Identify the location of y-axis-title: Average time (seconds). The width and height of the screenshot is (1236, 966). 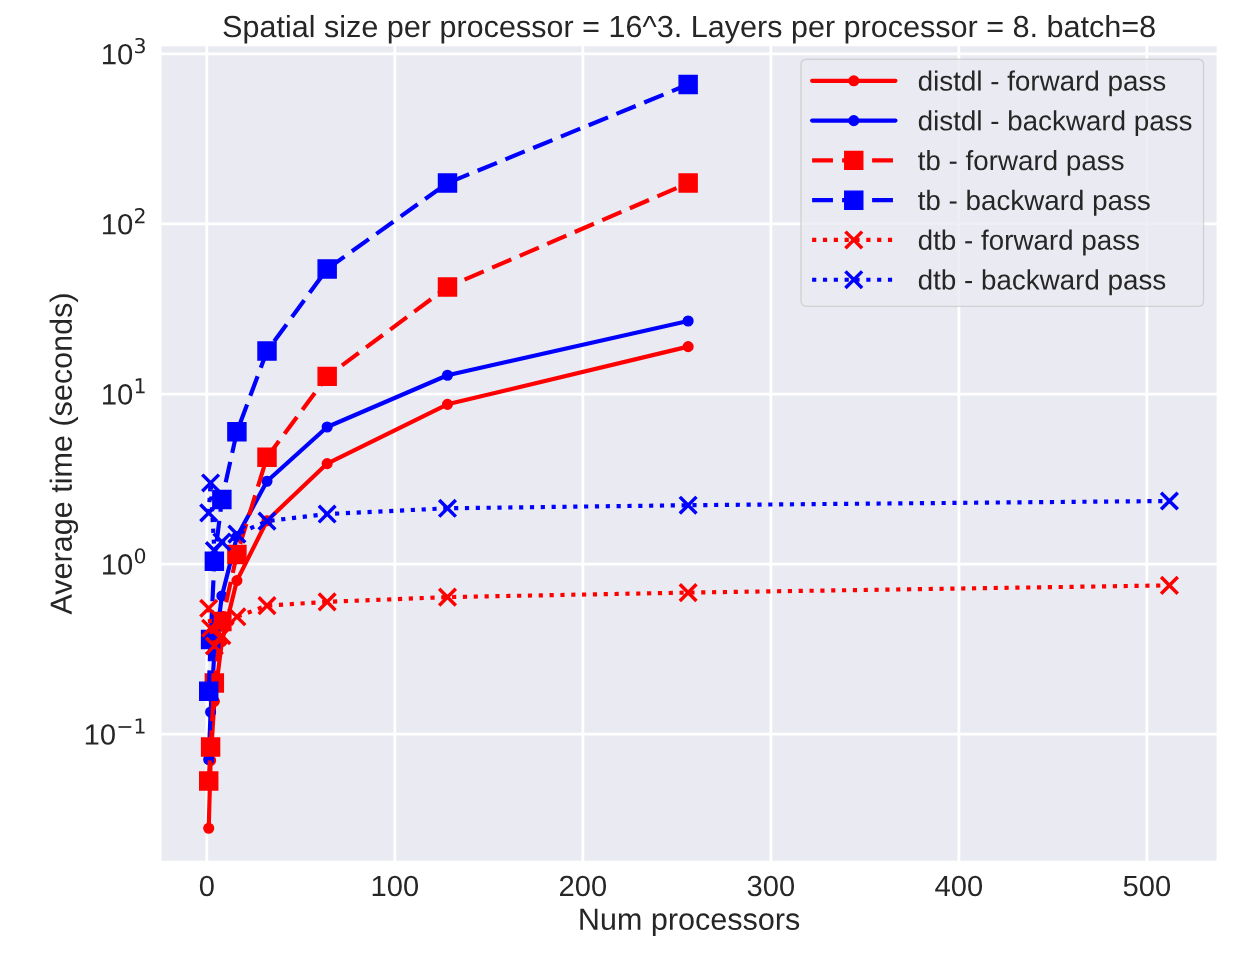
(64, 454).